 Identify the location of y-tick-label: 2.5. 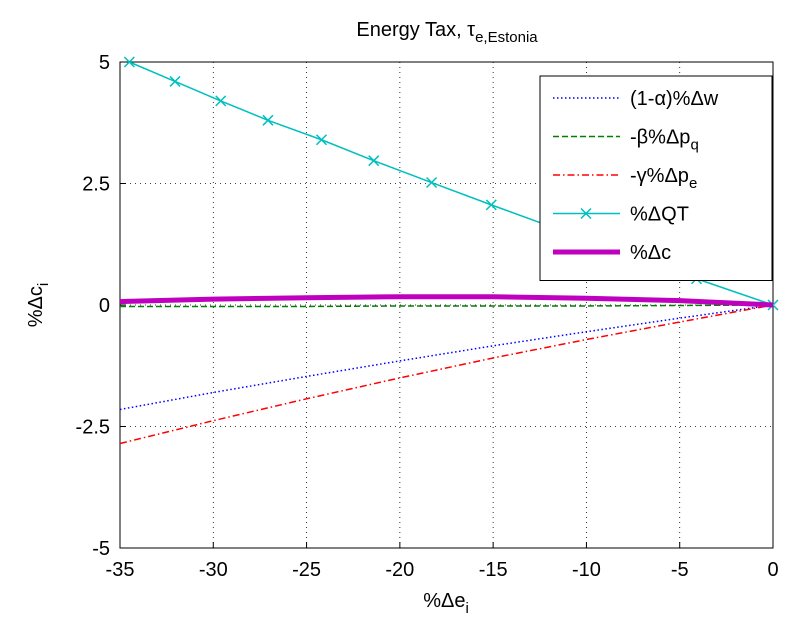
(96, 185).